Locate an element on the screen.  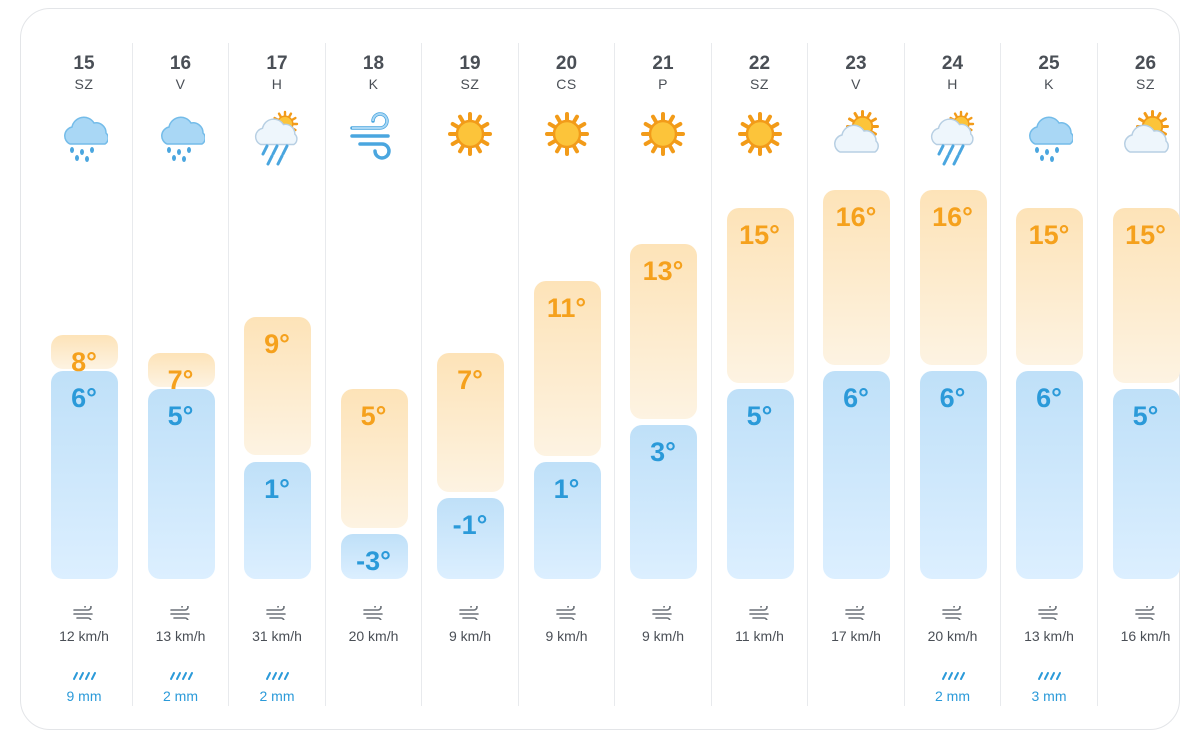
day-column: 15 SZ 8° 6° 12 km/h 9 mm is located at coordinates (84, 374).